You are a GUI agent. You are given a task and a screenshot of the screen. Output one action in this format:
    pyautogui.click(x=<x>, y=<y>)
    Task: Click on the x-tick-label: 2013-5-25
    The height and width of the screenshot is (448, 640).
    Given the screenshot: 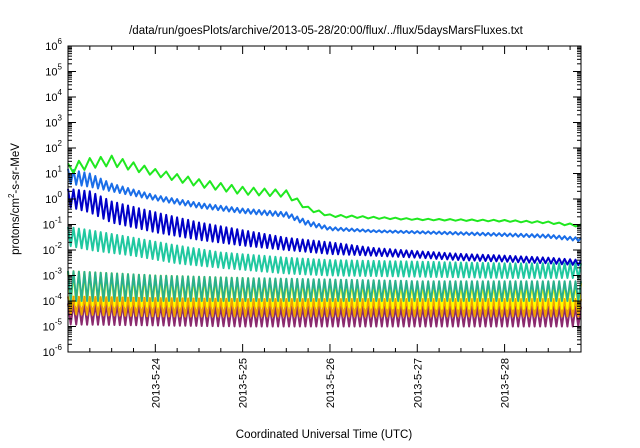 What is the action you would take?
    pyautogui.click(x=244, y=383)
    